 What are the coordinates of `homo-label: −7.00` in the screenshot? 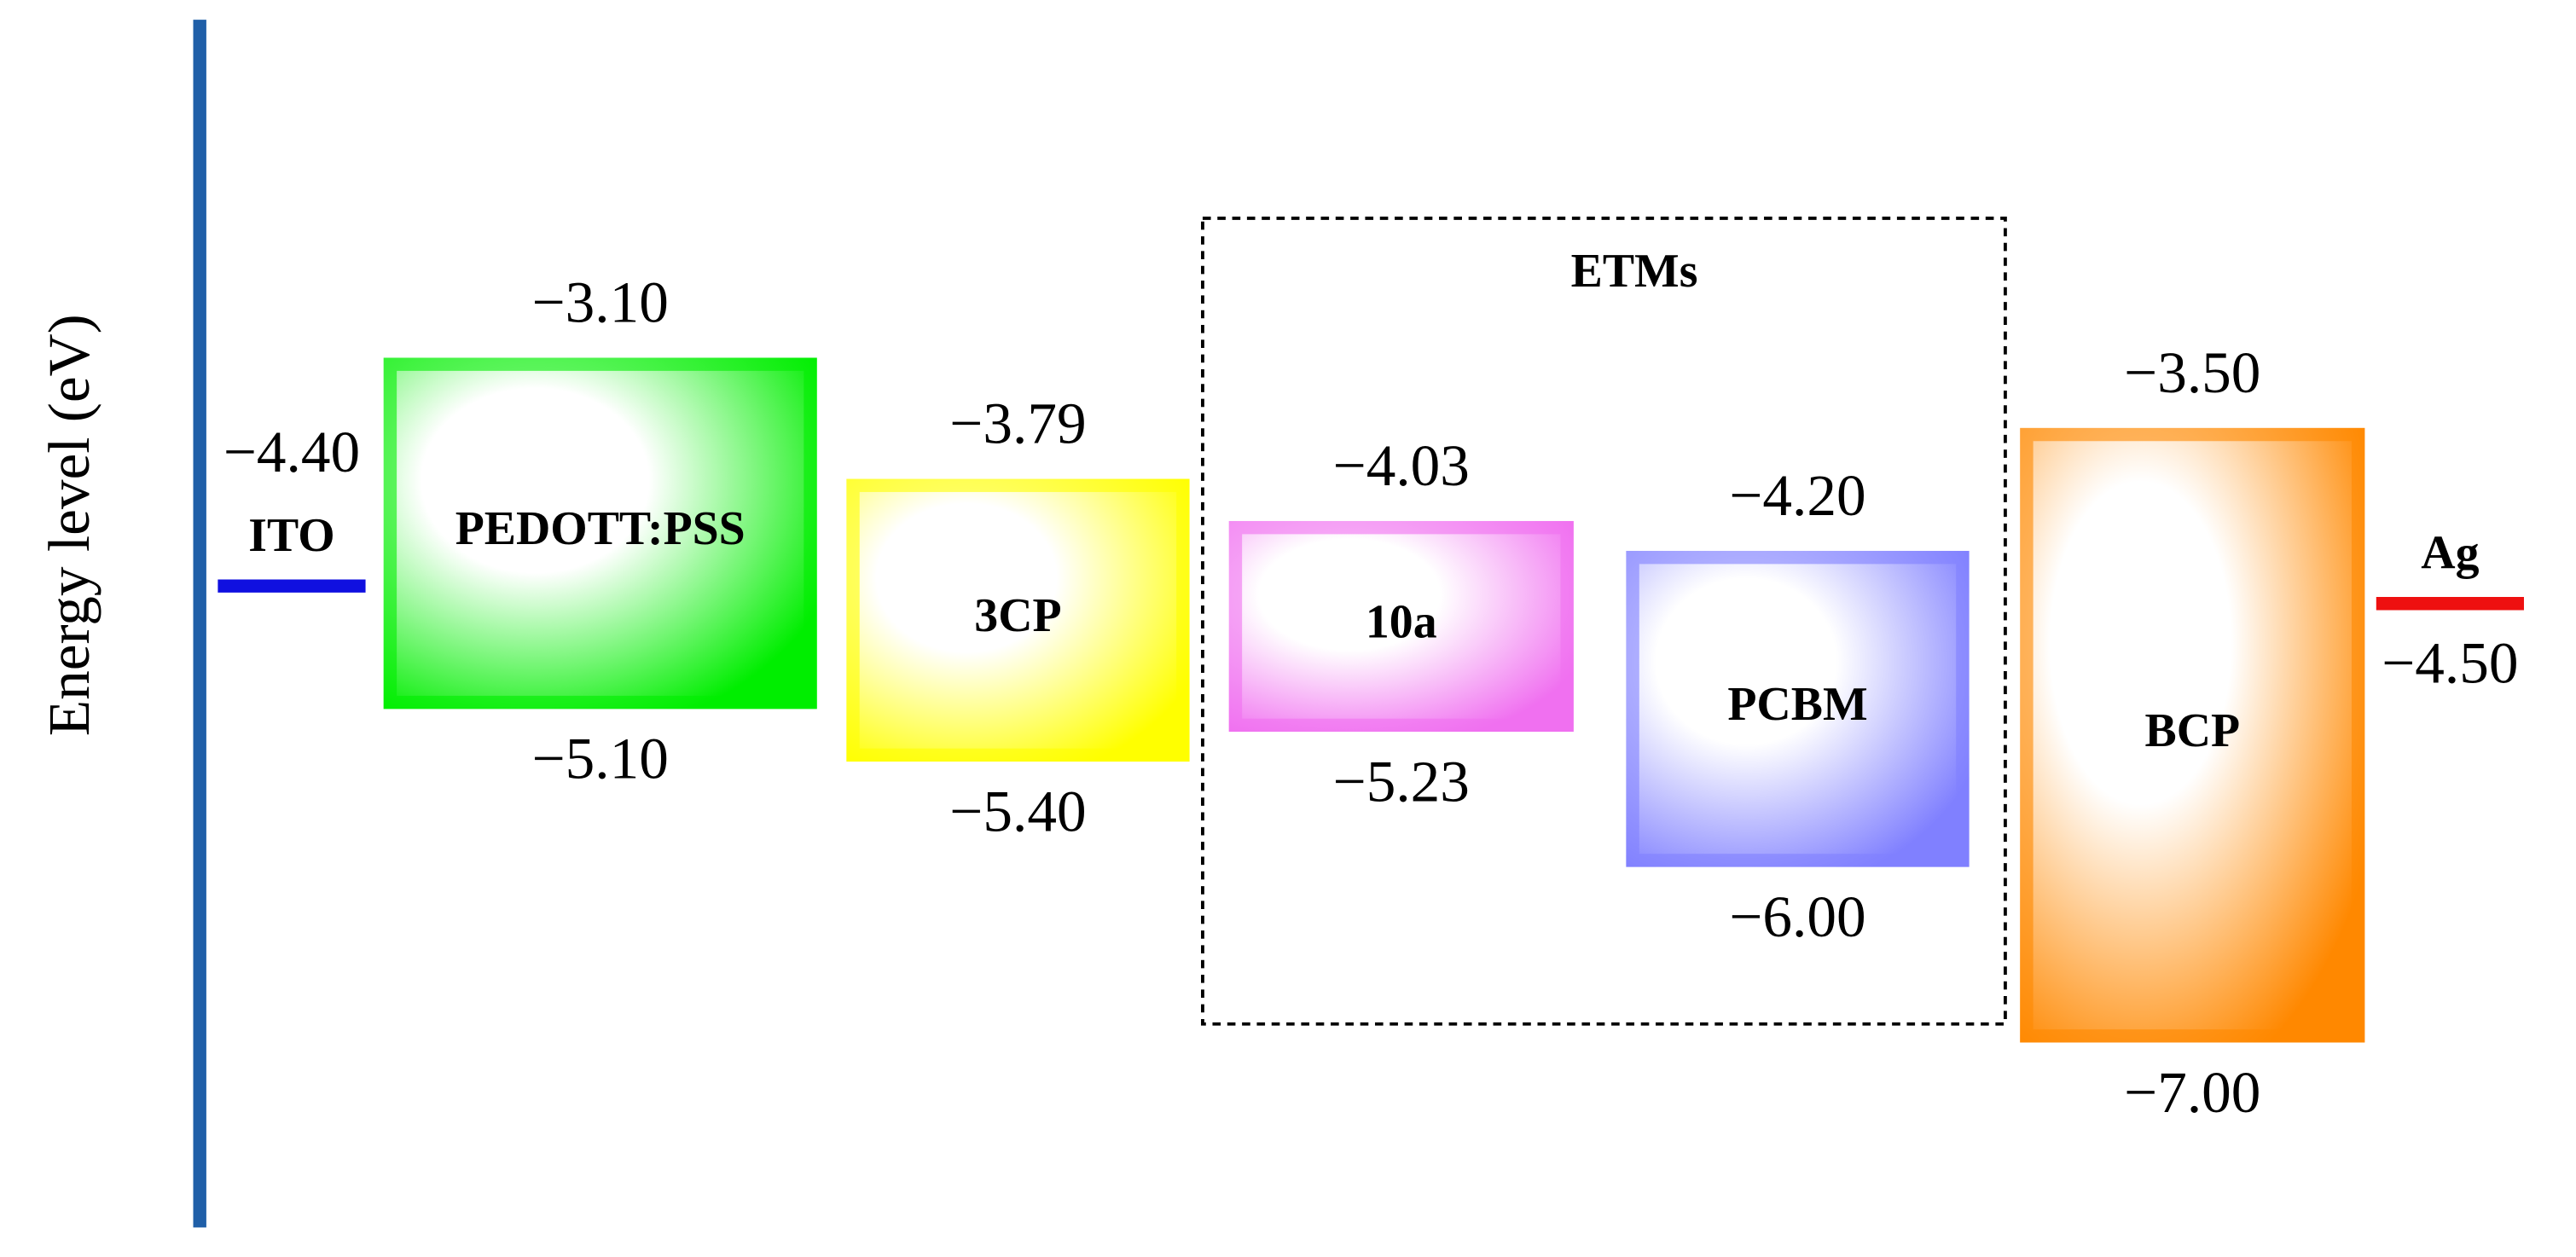 It's located at (2192, 1092).